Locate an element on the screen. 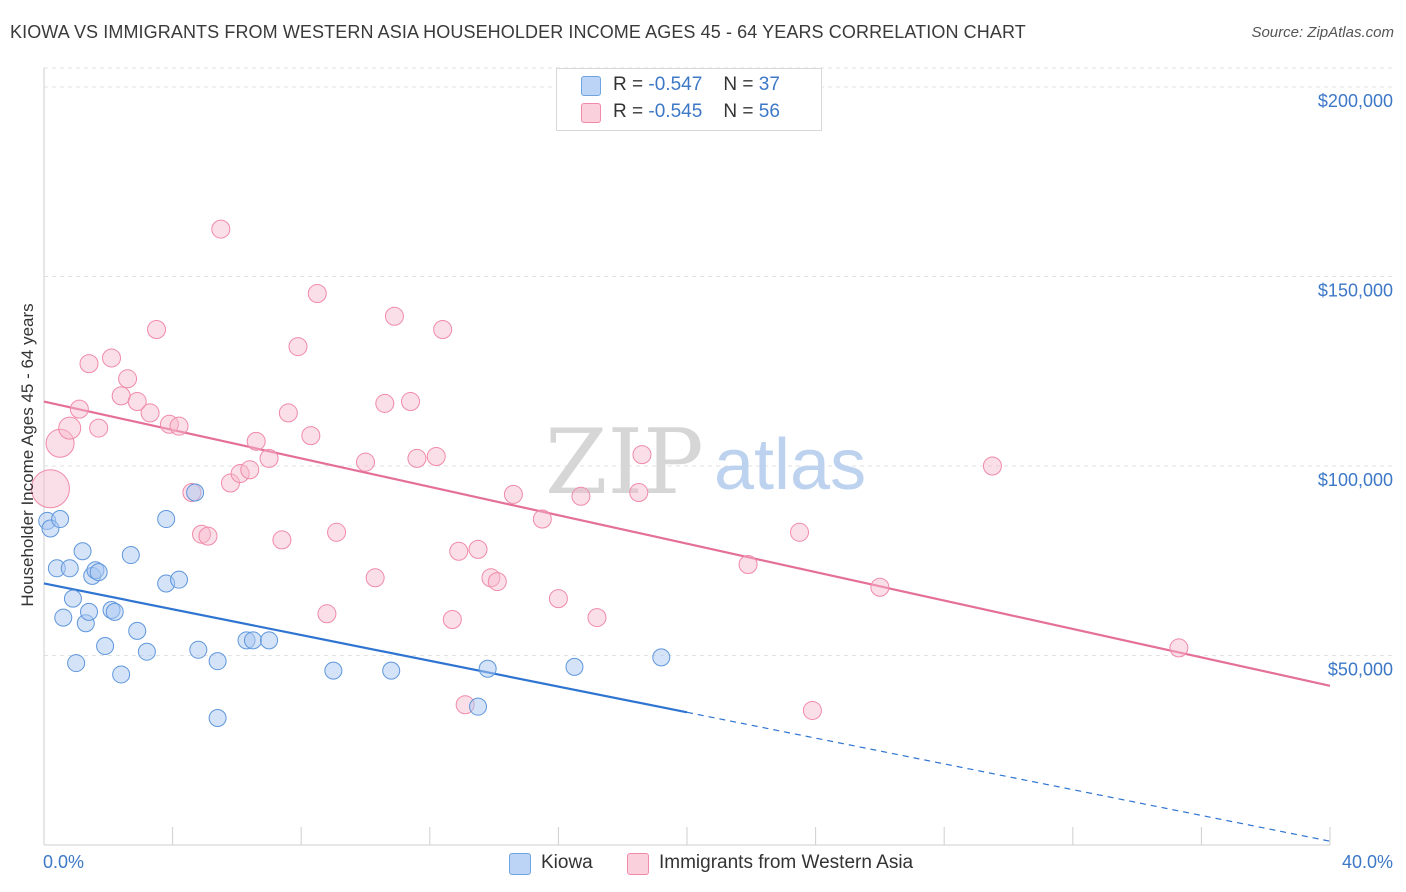 The image size is (1406, 892). trend-line-kiowa-extrapolated is located at coordinates (1008, 776).